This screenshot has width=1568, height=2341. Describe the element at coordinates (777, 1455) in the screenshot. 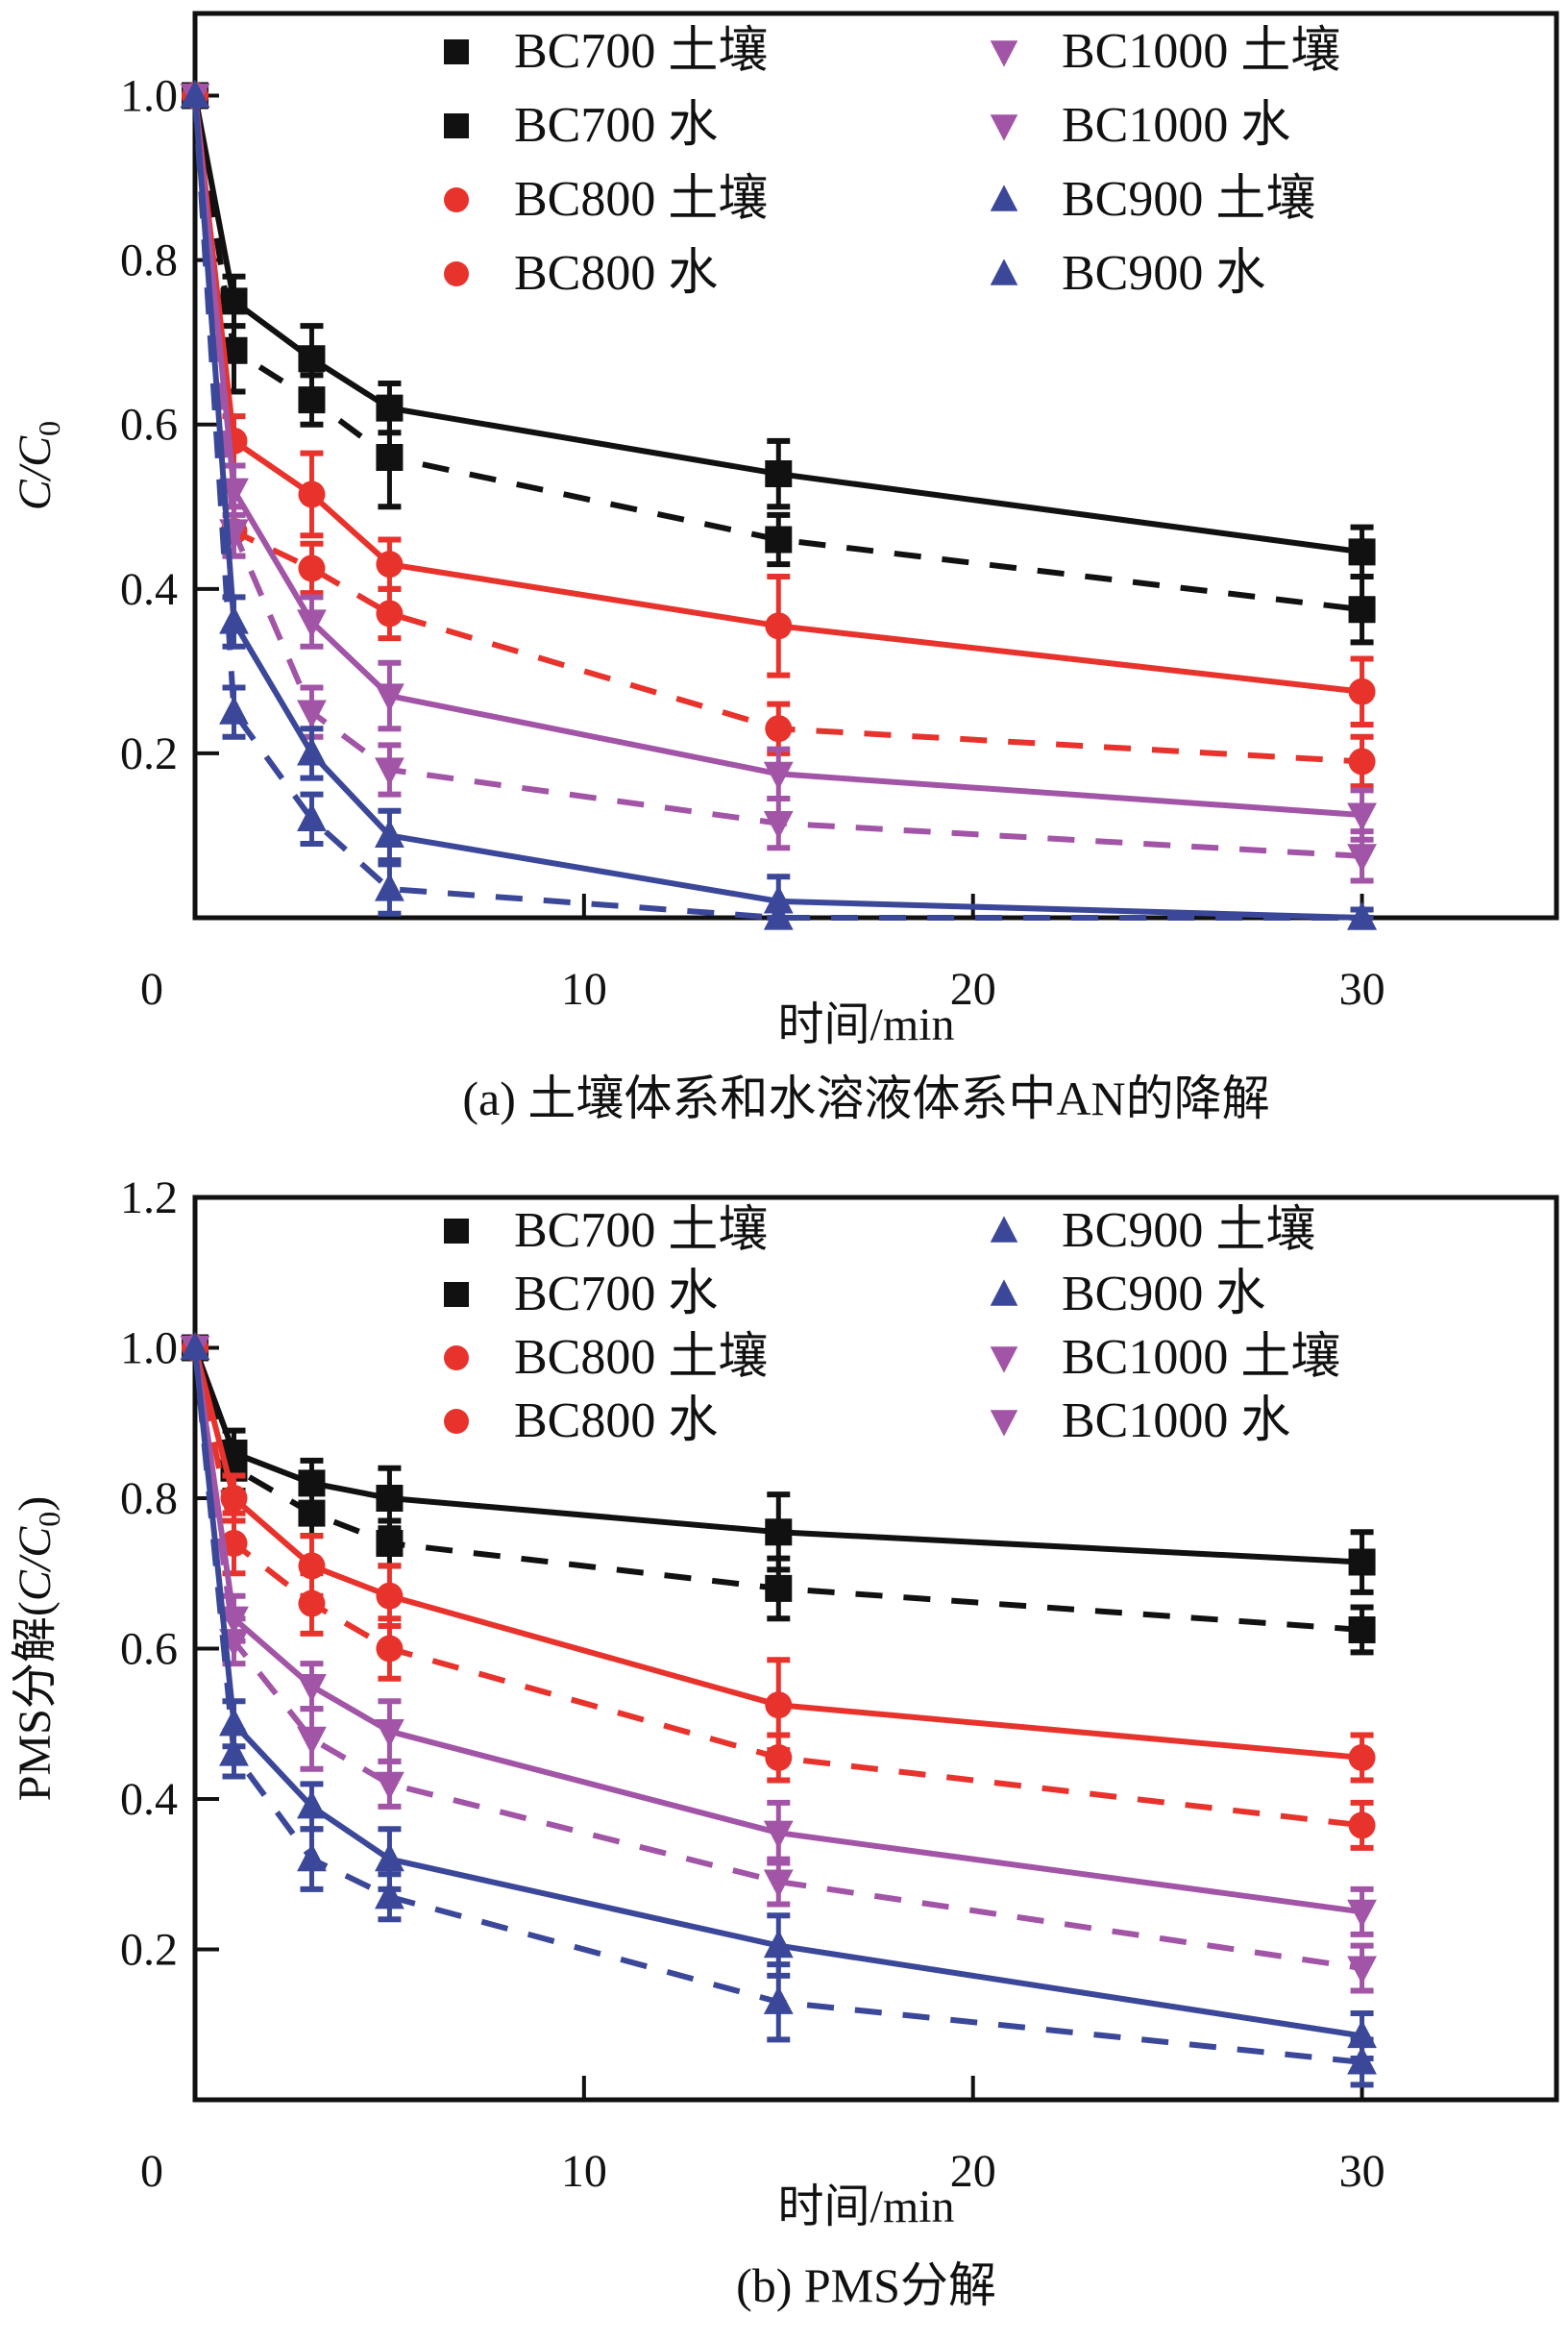

I see `series-line` at that location.